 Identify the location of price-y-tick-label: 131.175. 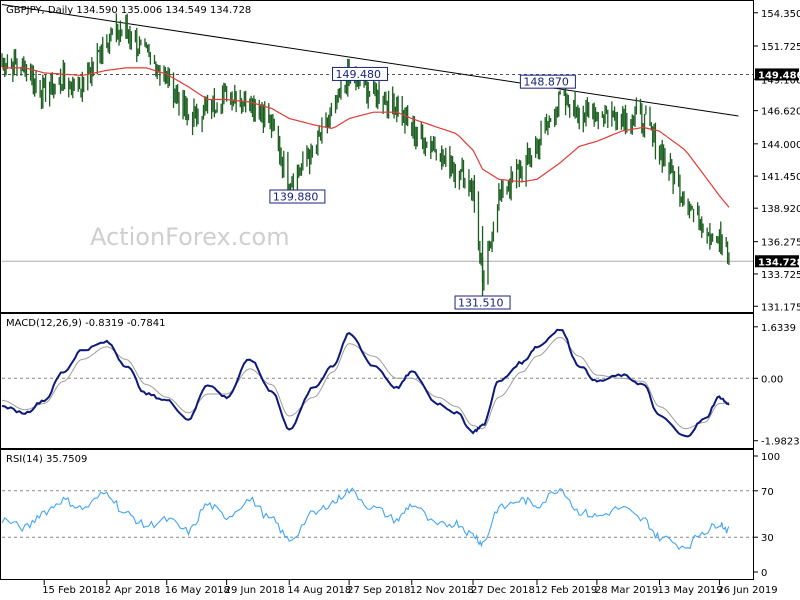
(780, 307).